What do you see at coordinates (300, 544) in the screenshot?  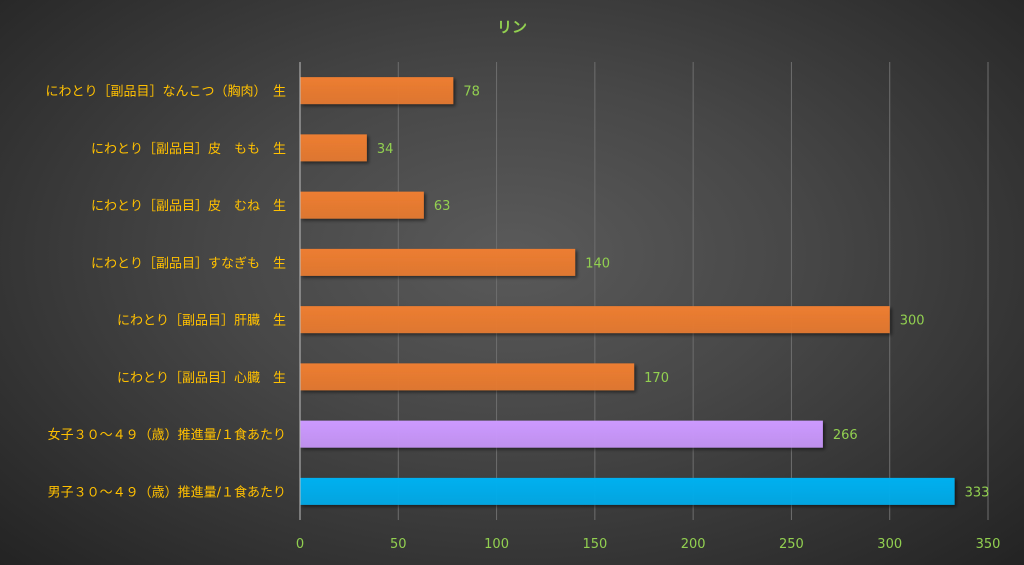 I see `x-tick-label: 0` at bounding box center [300, 544].